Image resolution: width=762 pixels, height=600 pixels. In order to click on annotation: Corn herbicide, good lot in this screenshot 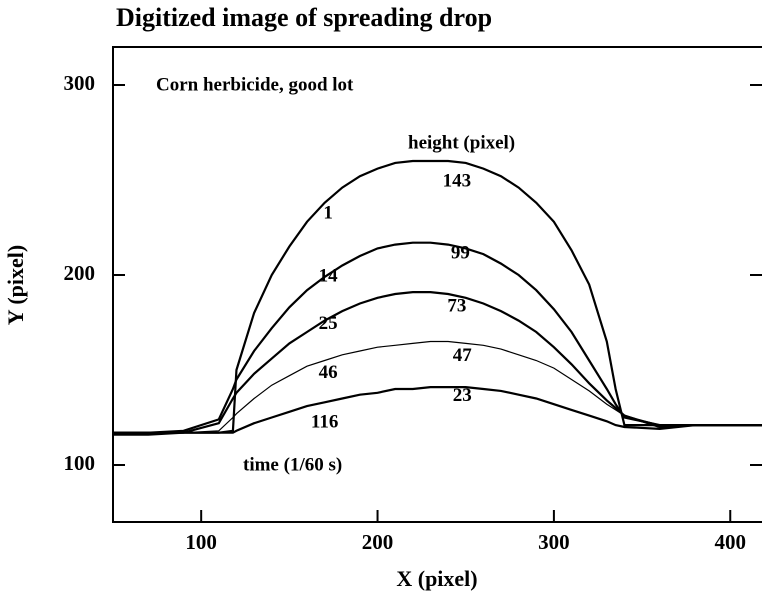, I will do `click(255, 84)`.